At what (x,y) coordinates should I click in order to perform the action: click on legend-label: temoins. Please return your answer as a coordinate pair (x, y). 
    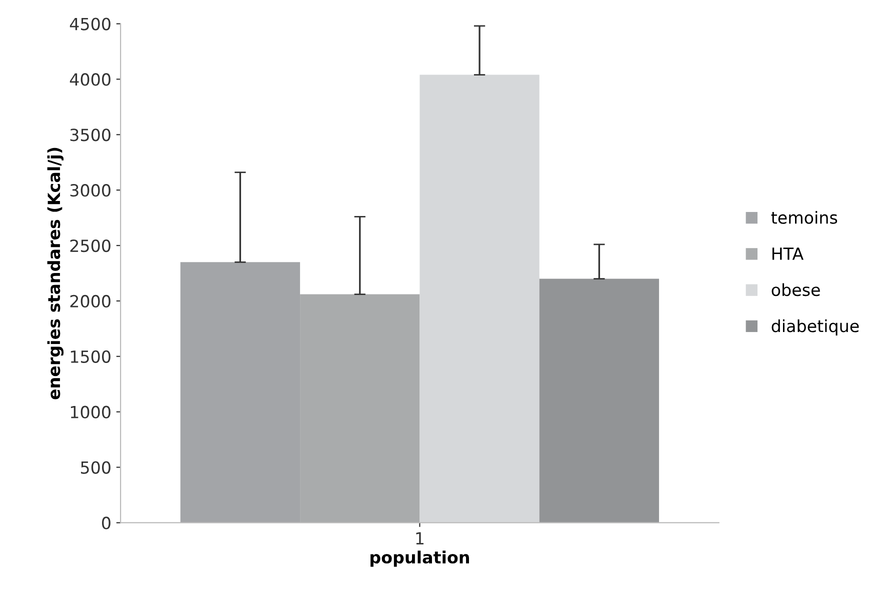
    Looking at the image, I should click on (804, 217).